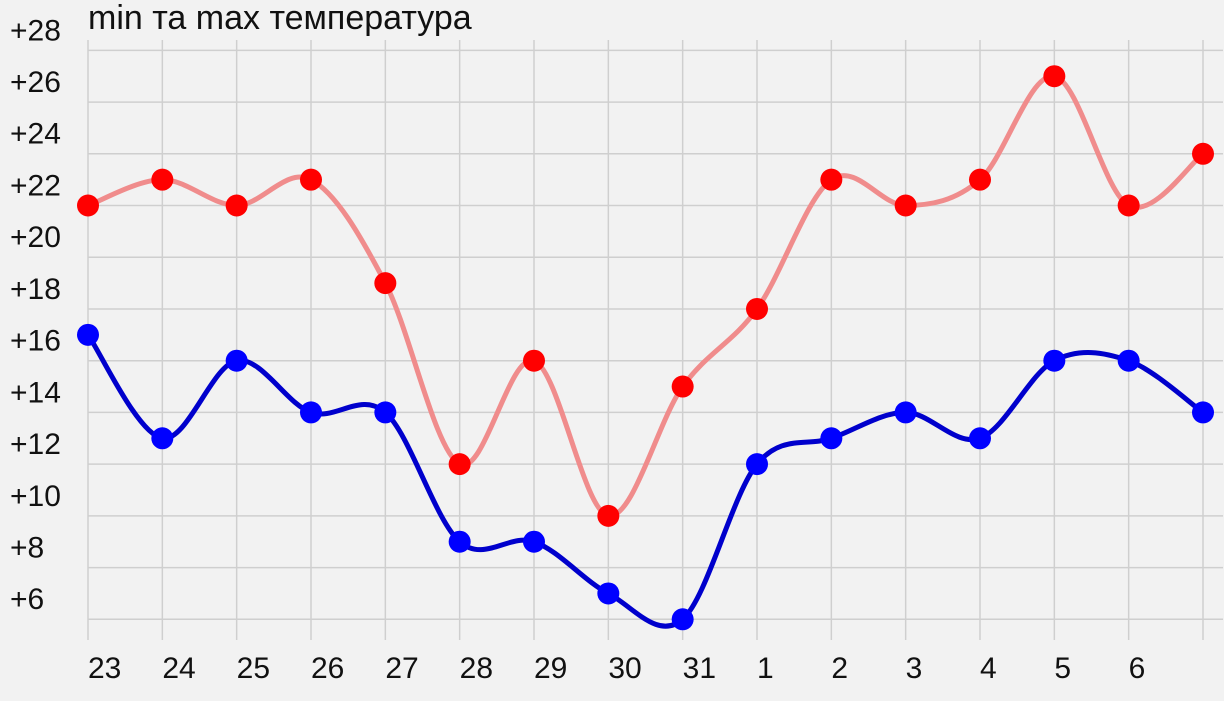  Describe the element at coordinates (35, 237) in the screenshot. I see `y-tick-label: +20` at that location.